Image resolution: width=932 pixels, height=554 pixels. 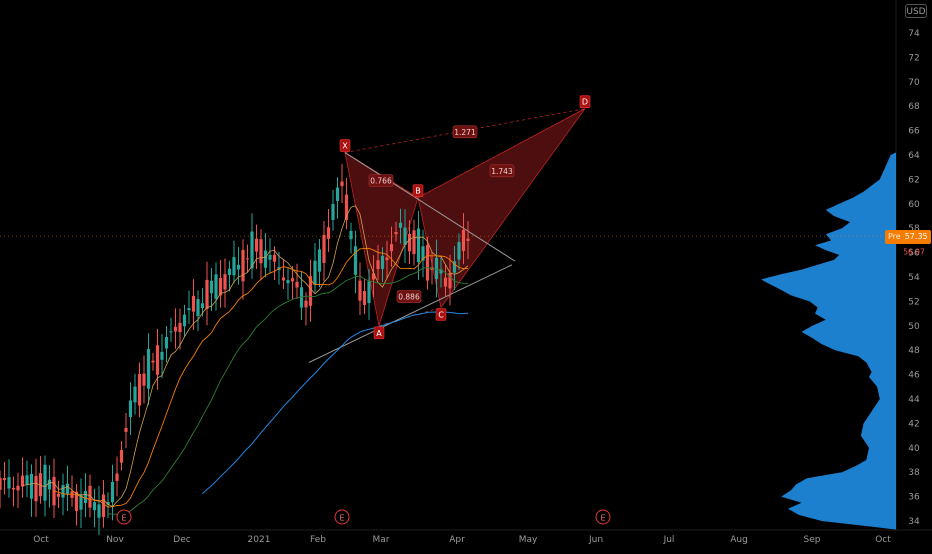 I want to click on currency-badge: USD, so click(x=916, y=11).